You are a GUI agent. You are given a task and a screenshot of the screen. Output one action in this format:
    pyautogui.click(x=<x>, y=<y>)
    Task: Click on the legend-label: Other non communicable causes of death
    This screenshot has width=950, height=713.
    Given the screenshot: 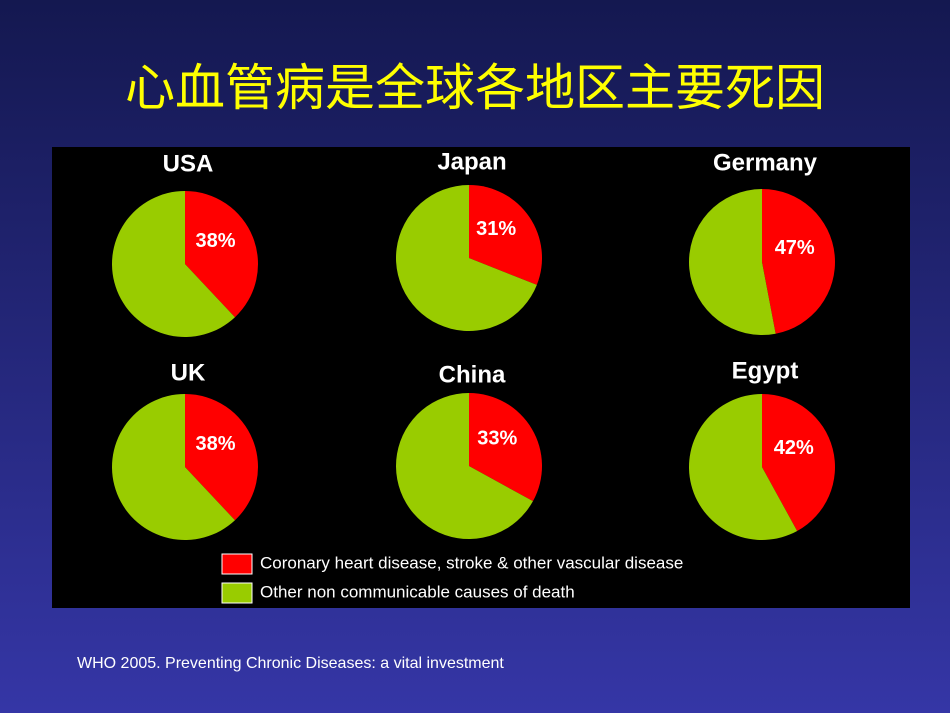 What is the action you would take?
    pyautogui.click(x=417, y=591)
    